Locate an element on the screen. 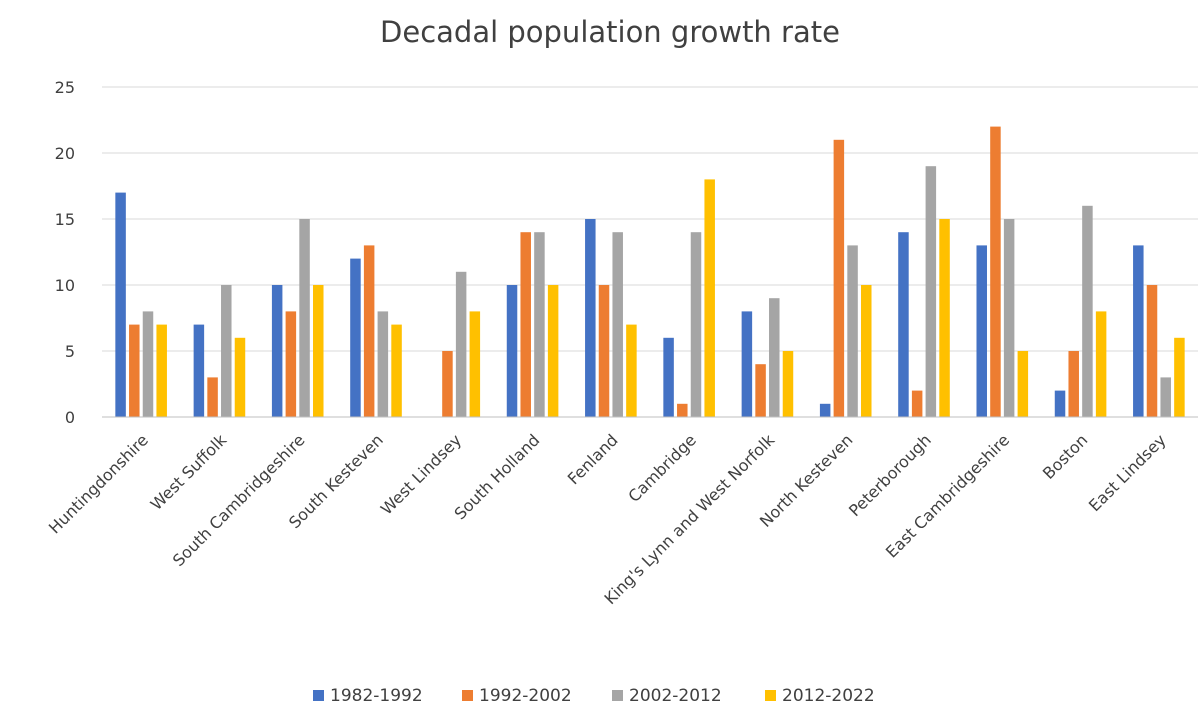 This screenshot has height=717, width=1198. bar-2012-2022-huntingdonshire is located at coordinates (161, 370).